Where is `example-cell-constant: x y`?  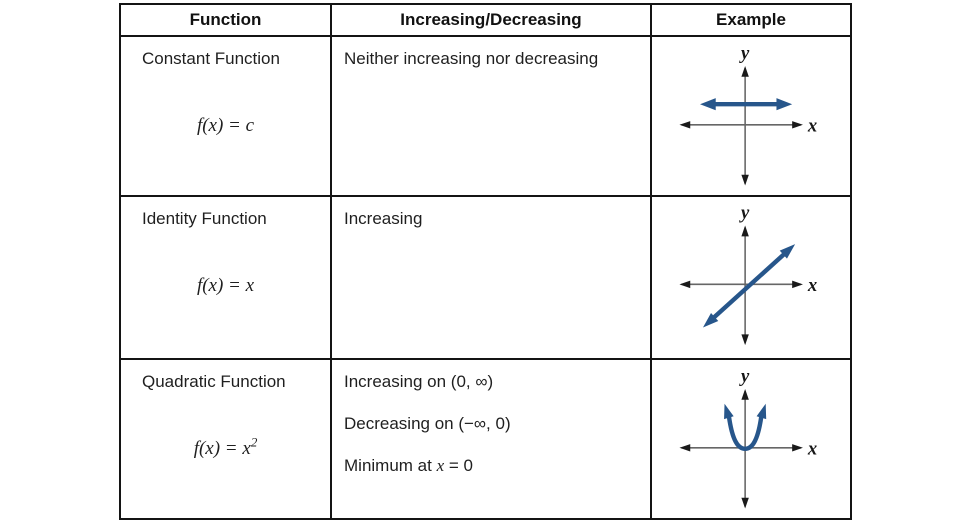 example-cell-constant: x y is located at coordinates (751, 116).